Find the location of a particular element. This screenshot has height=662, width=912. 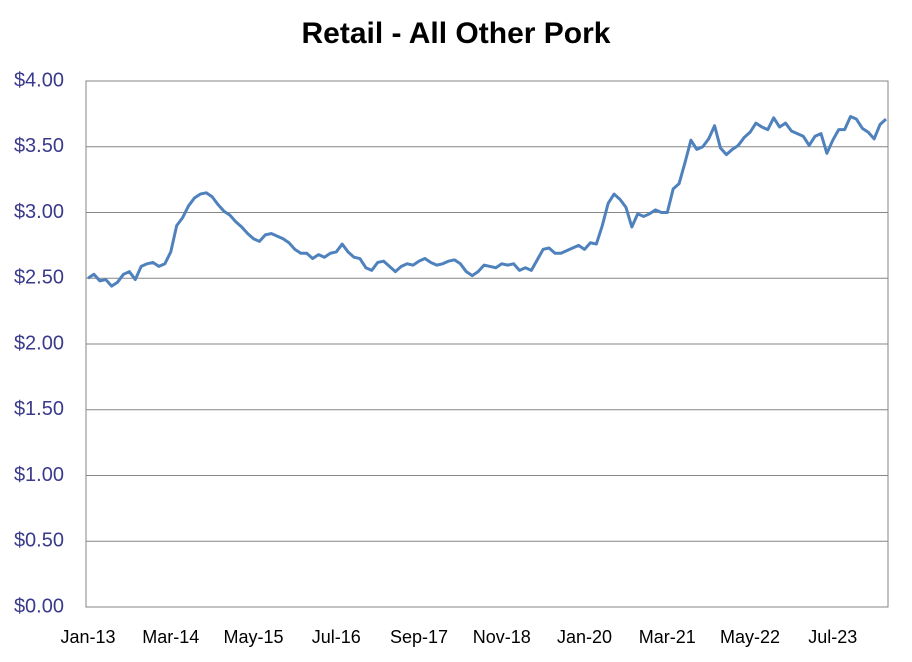

y-tick-label: $1.50 is located at coordinates (39, 409).